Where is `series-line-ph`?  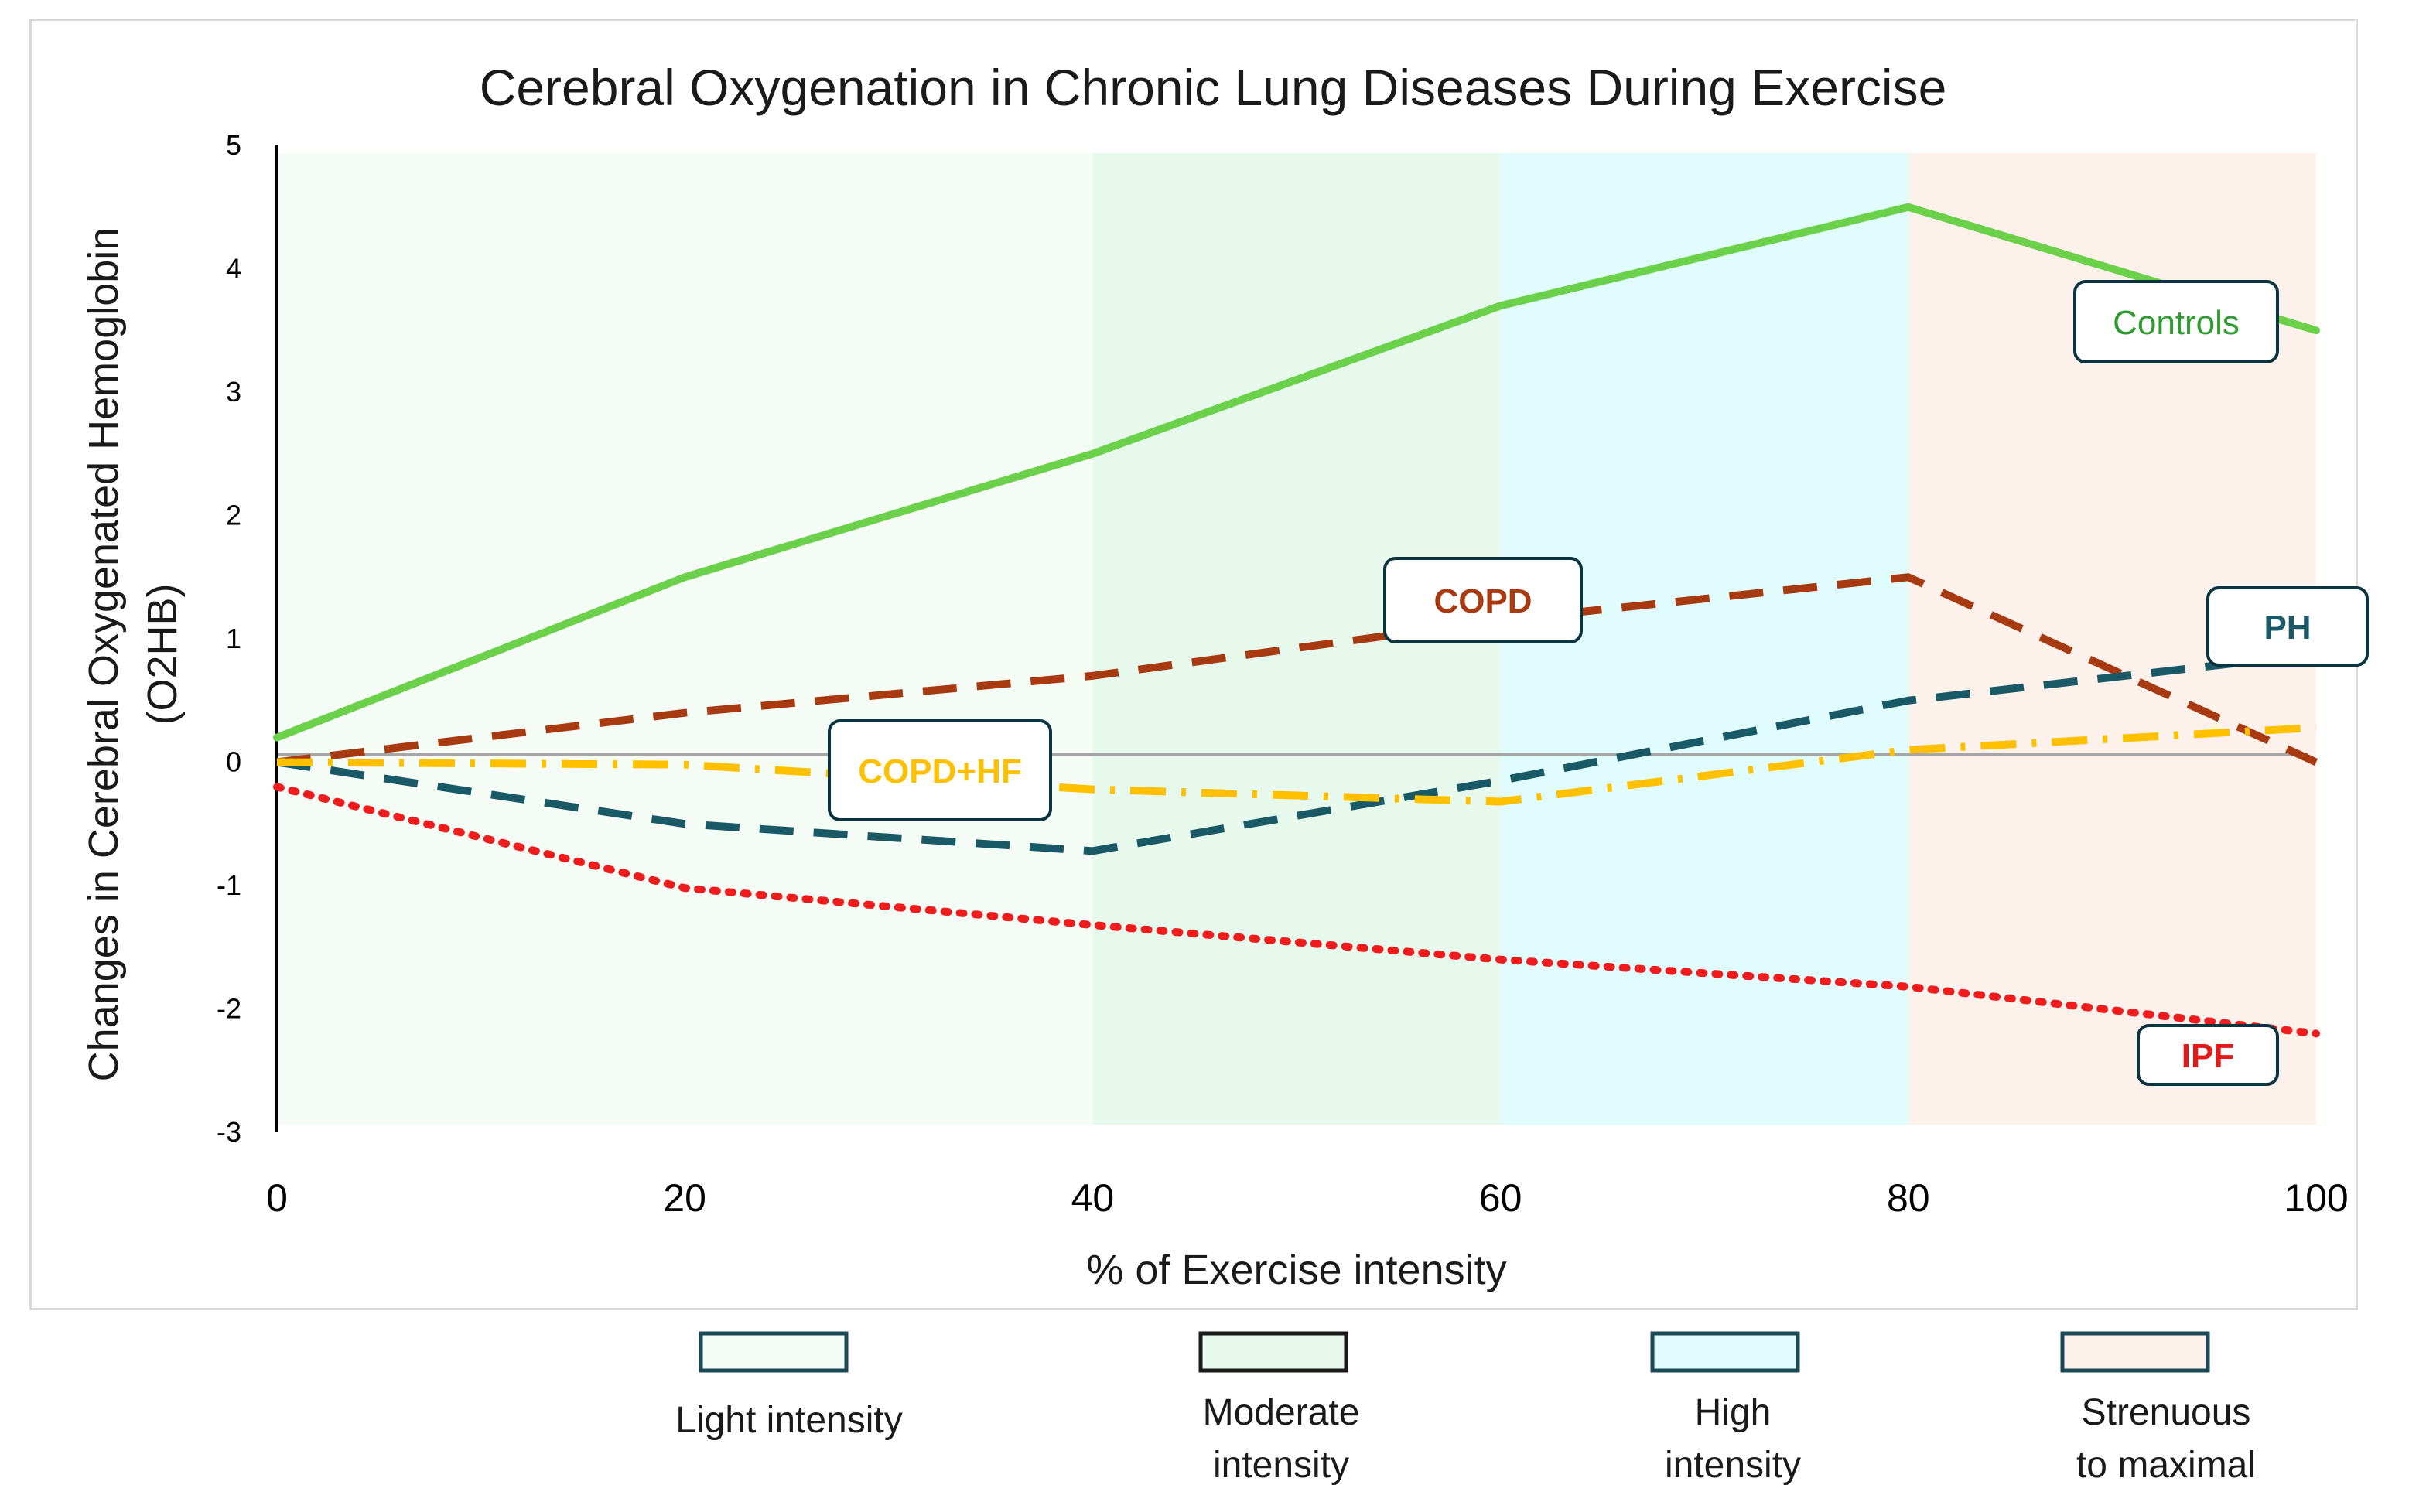 series-line-ph is located at coordinates (1266, 756).